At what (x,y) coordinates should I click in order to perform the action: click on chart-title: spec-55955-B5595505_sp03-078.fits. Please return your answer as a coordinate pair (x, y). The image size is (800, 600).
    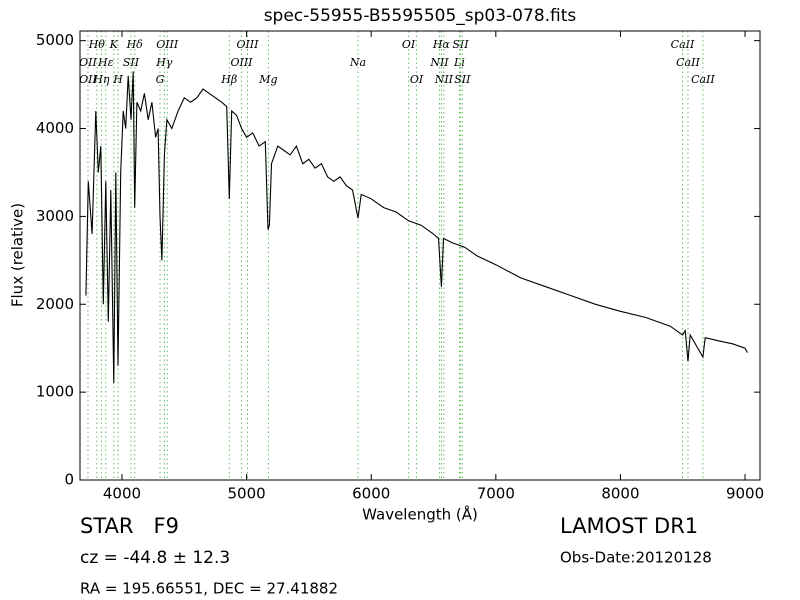
    Looking at the image, I should click on (420, 16).